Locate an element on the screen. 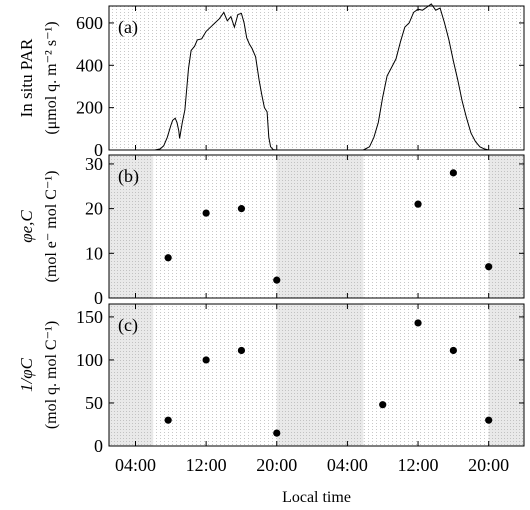  panel-c-label: (c) is located at coordinates (128, 325).